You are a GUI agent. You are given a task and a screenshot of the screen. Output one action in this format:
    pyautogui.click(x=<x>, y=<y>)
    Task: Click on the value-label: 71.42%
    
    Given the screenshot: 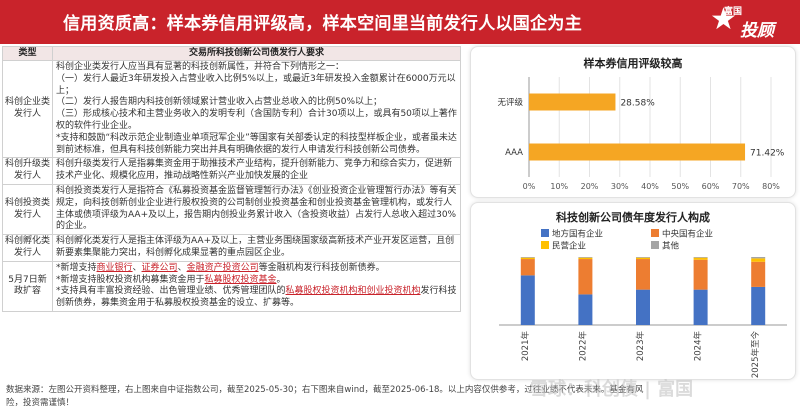 What is the action you would take?
    pyautogui.click(x=767, y=154)
    